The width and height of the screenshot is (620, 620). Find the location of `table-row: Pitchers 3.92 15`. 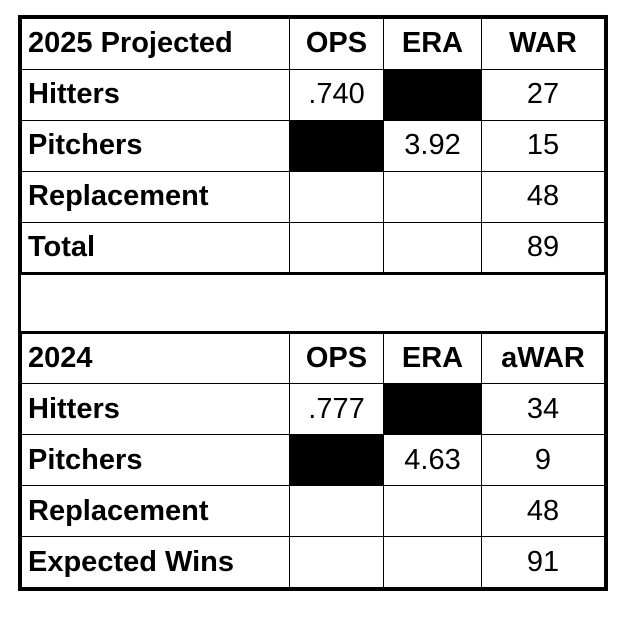

table-row: Pitchers 3.92 15 is located at coordinates (313, 145).